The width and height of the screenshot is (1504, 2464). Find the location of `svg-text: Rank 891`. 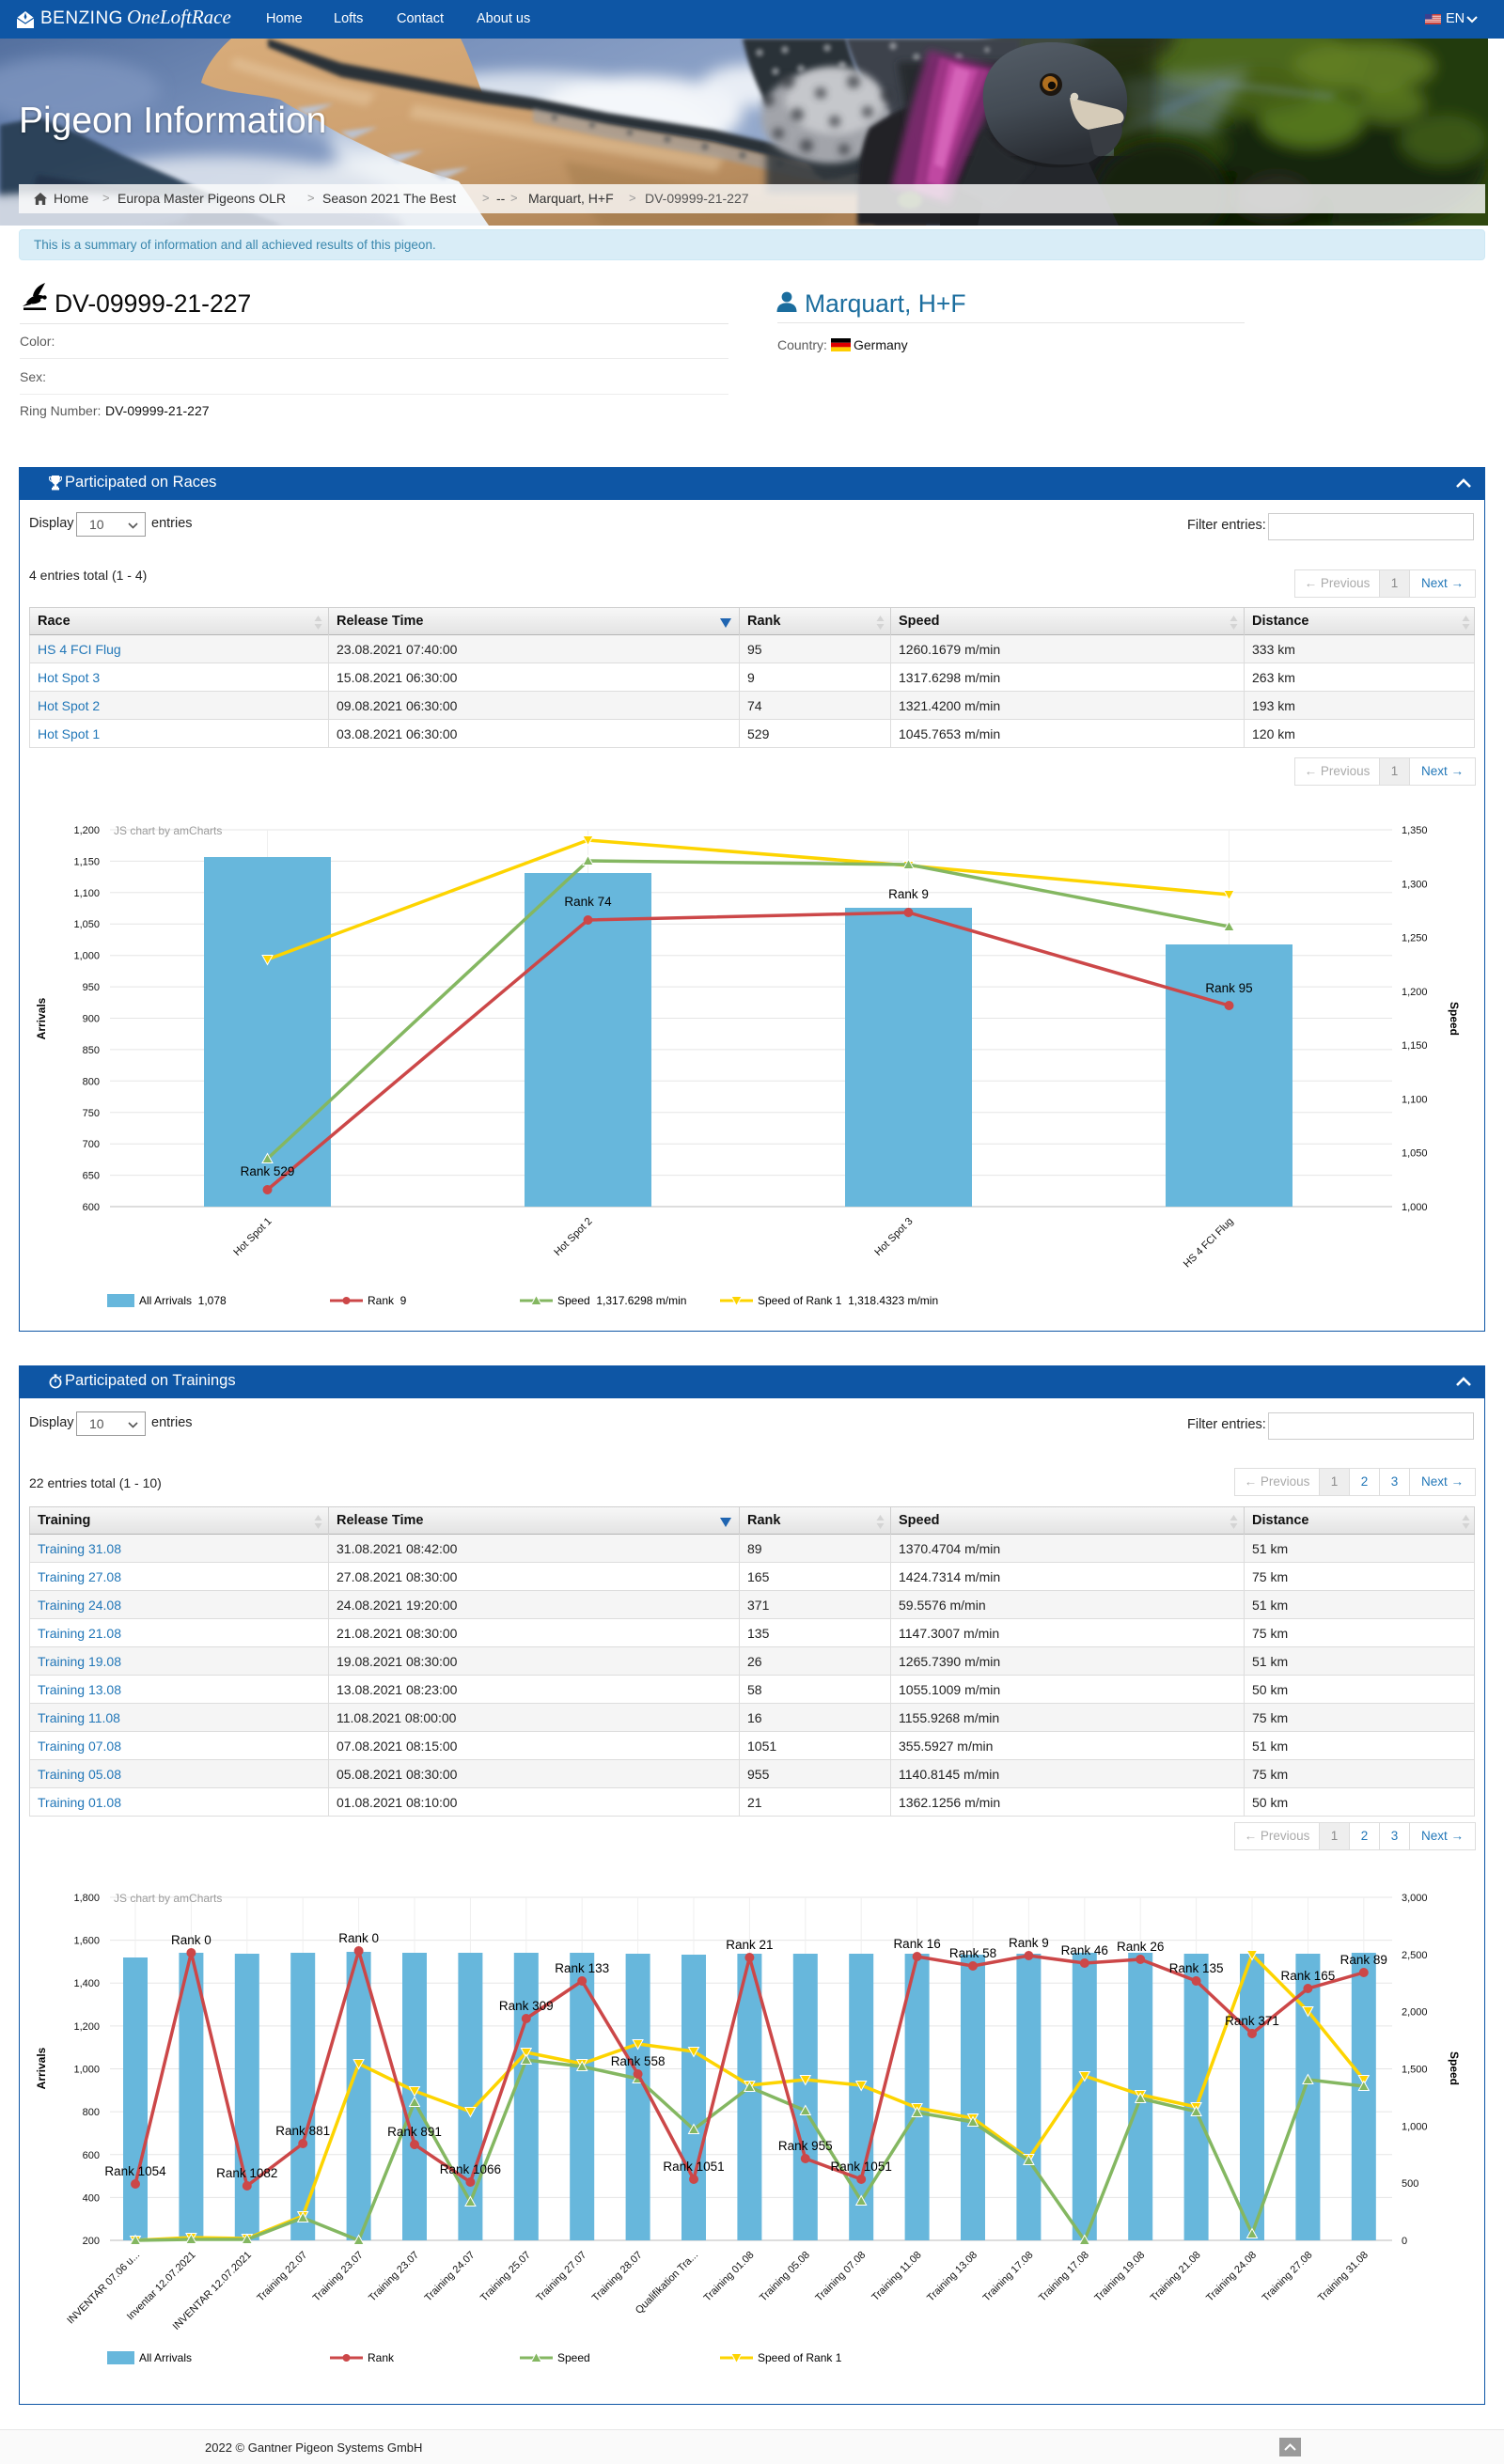

svg-text: Rank 891 is located at coordinates (414, 2132).